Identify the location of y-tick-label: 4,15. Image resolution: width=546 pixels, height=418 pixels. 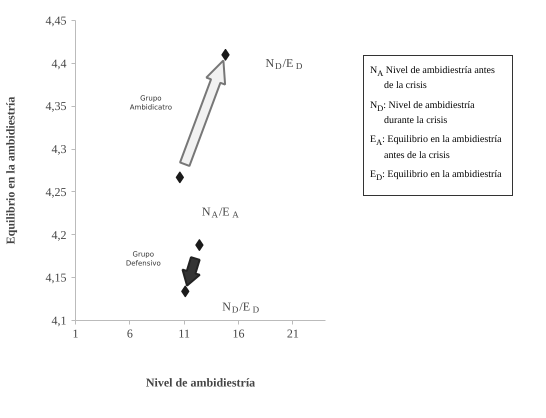
(56, 277).